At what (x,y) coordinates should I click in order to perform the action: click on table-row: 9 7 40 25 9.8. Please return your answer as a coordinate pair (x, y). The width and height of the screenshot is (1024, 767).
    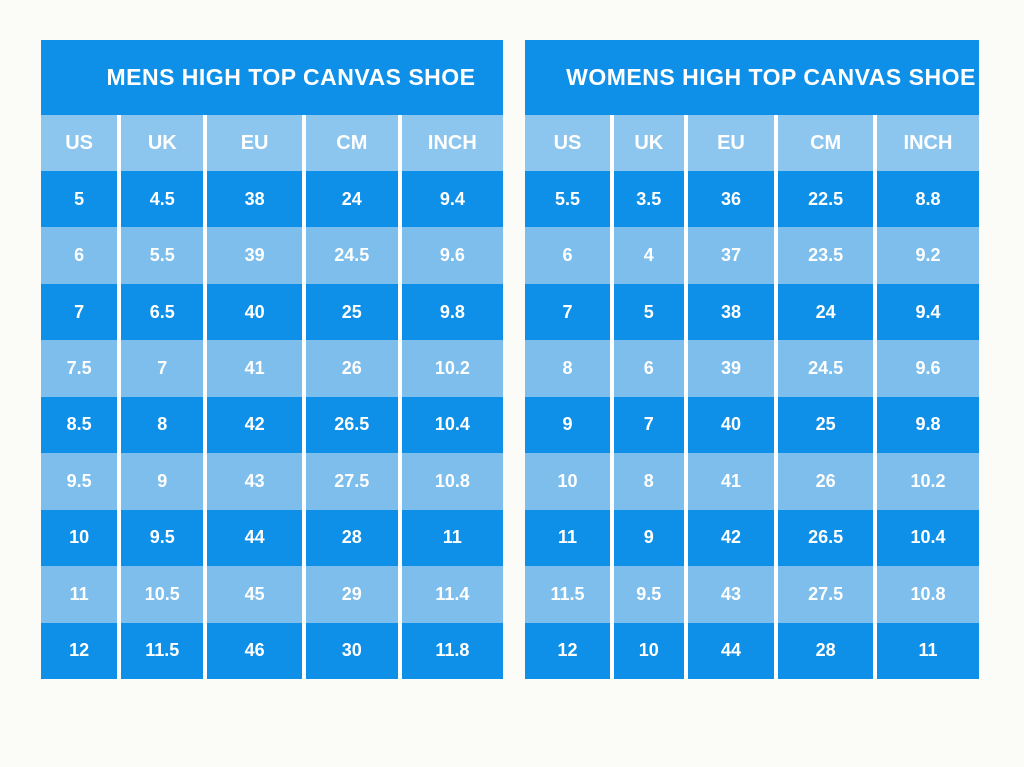
    Looking at the image, I should click on (752, 425).